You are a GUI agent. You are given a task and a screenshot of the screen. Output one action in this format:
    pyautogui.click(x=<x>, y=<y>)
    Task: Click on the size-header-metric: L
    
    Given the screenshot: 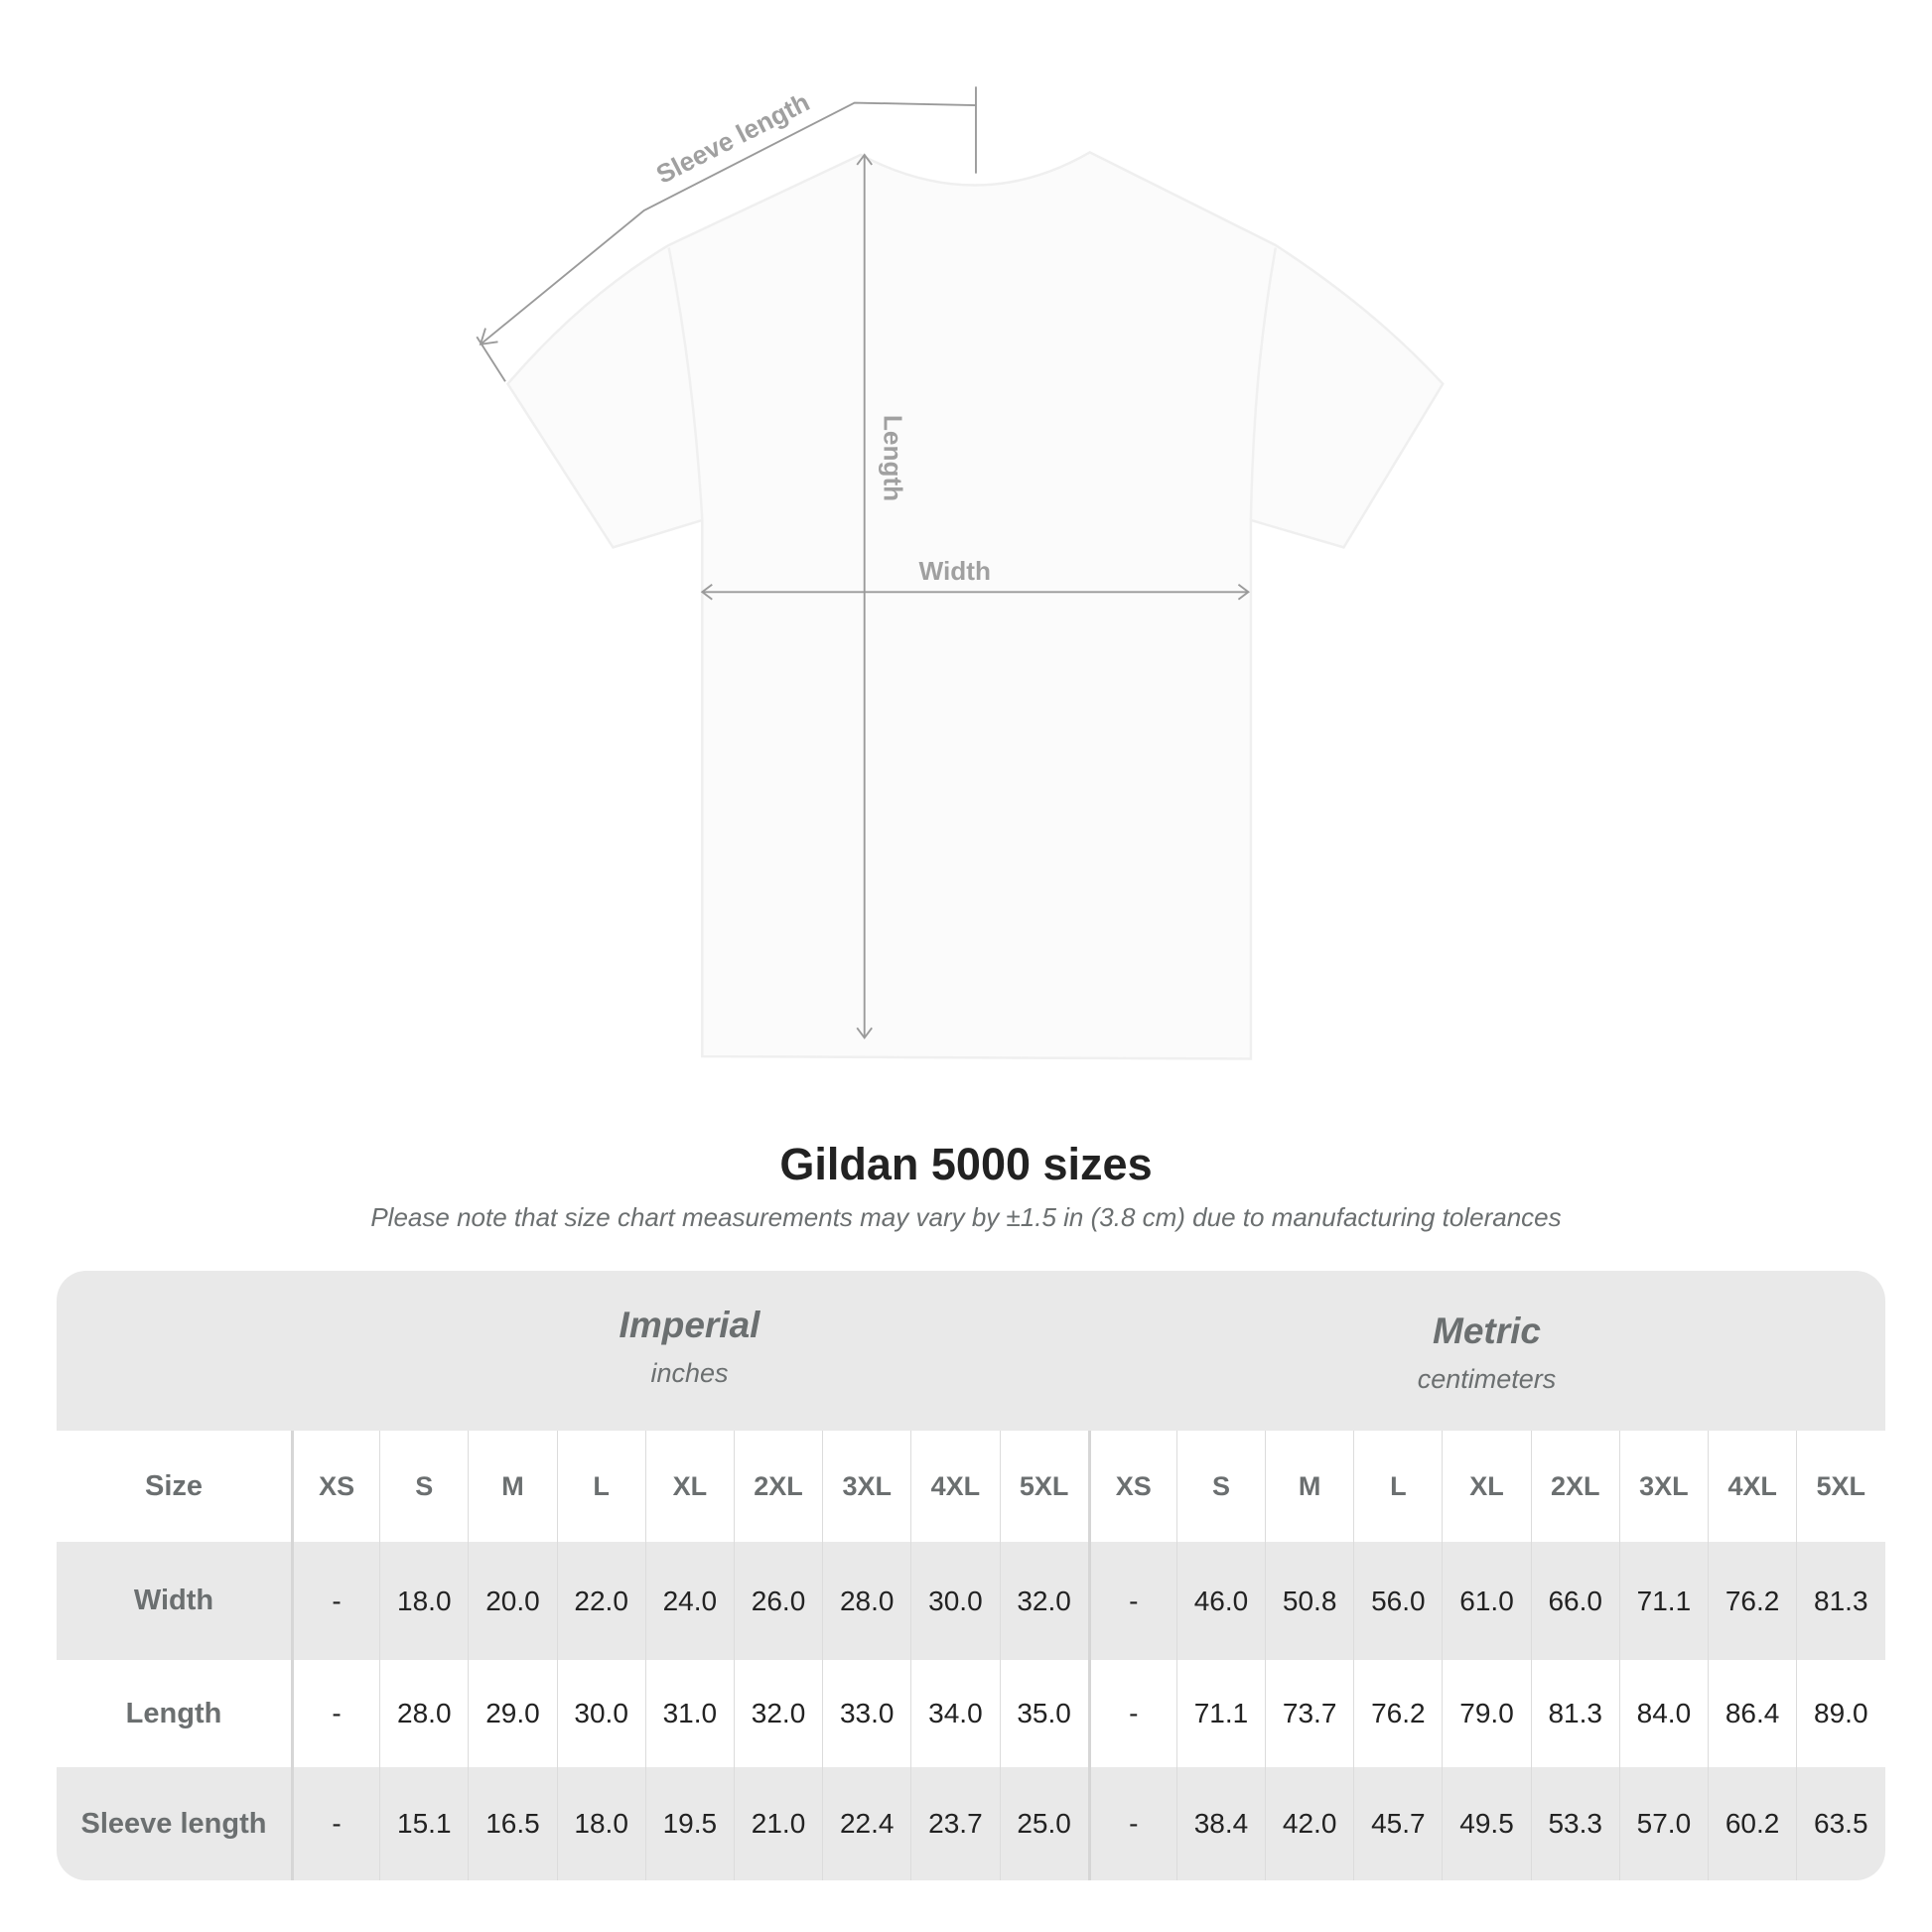 What is the action you would take?
    pyautogui.click(x=1398, y=1486)
    